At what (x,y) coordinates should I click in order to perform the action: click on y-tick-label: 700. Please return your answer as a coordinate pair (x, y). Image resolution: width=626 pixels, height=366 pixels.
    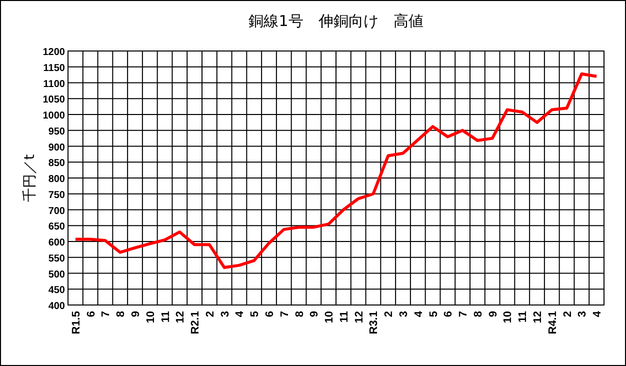
    Looking at the image, I should click on (57, 211).